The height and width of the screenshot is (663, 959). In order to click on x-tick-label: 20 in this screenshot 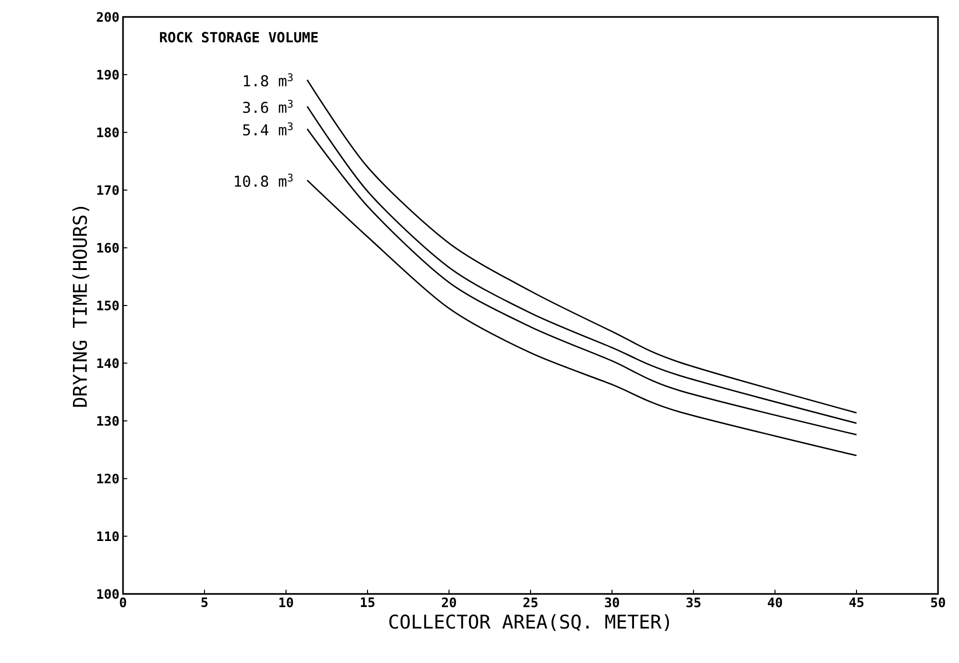, I will do `click(449, 603)`.